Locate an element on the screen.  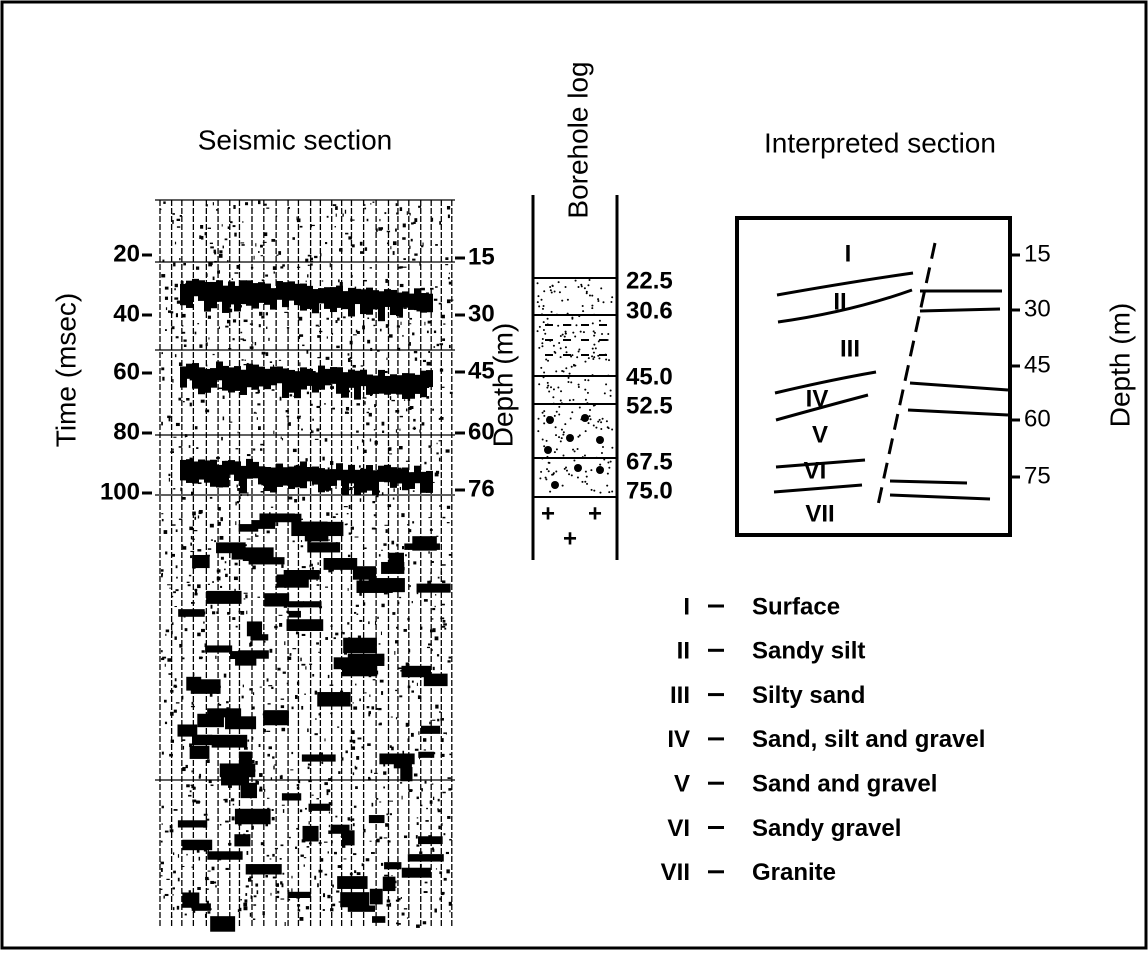
depth-label: 22.5 is located at coordinates (649, 280).